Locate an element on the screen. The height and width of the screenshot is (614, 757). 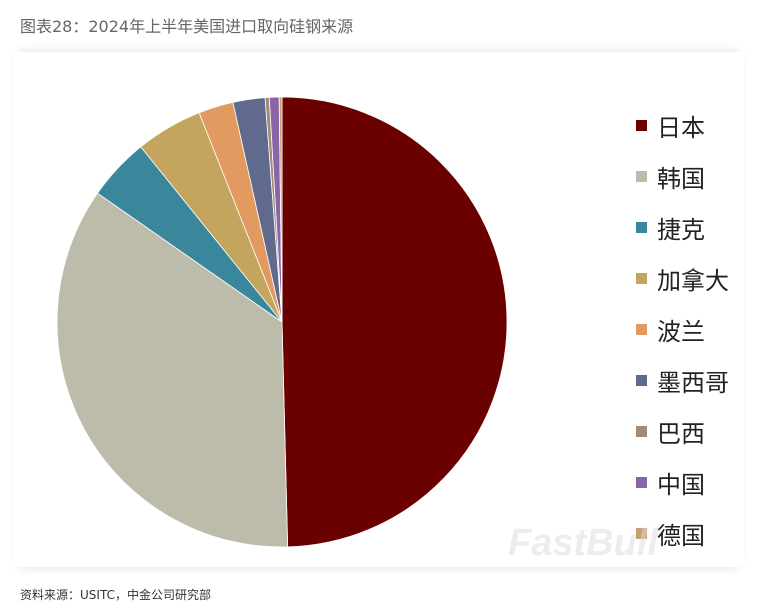
source-note: 资料来源：USITC，中金公司研究部 is located at coordinates (115, 595).